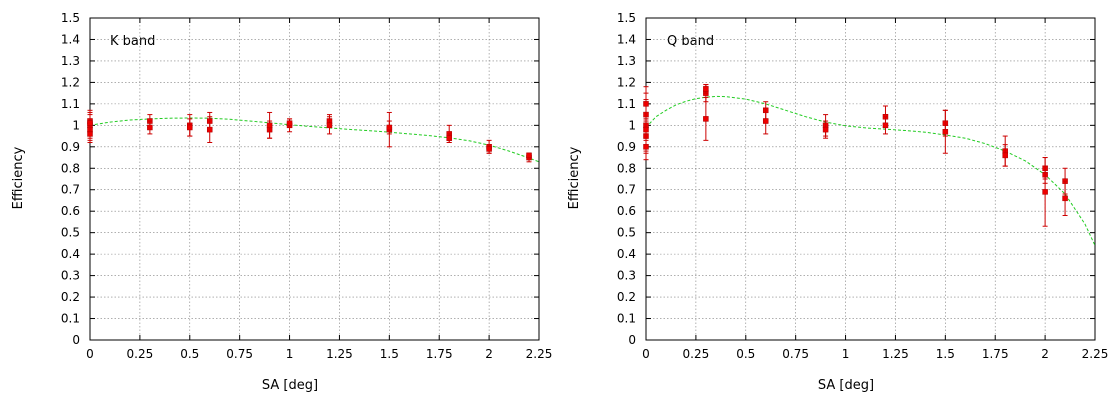 The height and width of the screenshot is (399, 1117). What do you see at coordinates (574, 177) in the screenshot?
I see `y-axis-label: Efficiency` at bounding box center [574, 177].